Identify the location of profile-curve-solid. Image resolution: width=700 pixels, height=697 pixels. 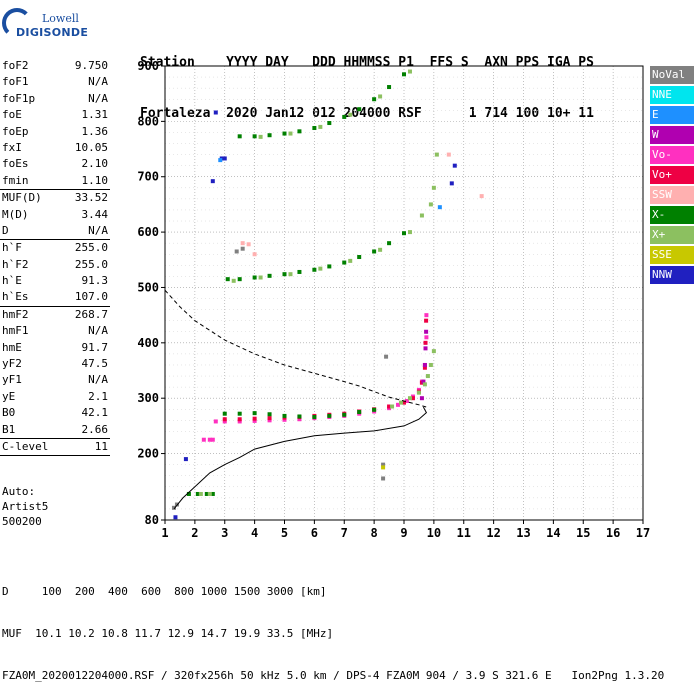
(300, 458).